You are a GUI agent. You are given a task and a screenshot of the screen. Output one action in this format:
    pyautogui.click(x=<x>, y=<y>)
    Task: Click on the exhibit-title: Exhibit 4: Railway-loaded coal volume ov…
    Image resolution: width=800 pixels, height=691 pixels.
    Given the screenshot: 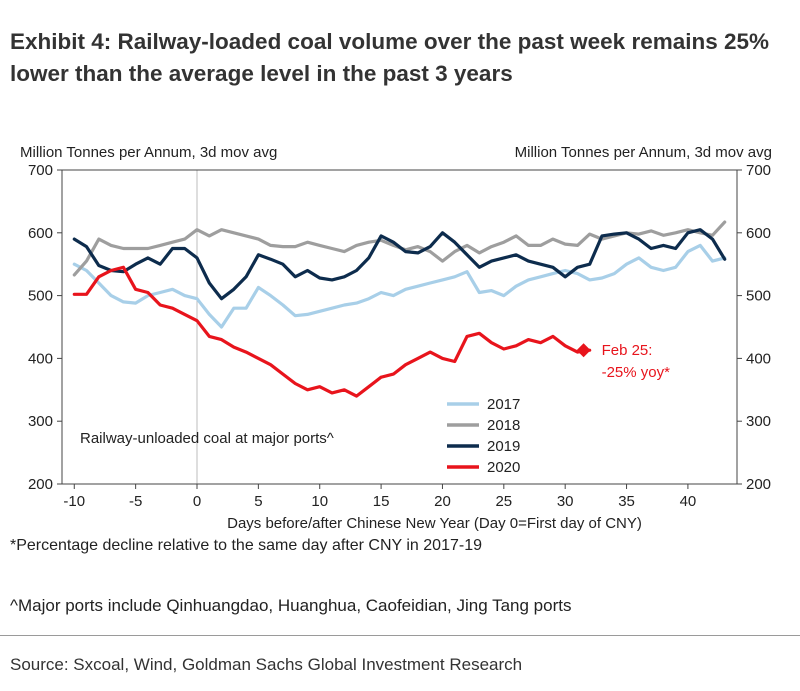 What is the action you would take?
    pyautogui.click(x=390, y=57)
    